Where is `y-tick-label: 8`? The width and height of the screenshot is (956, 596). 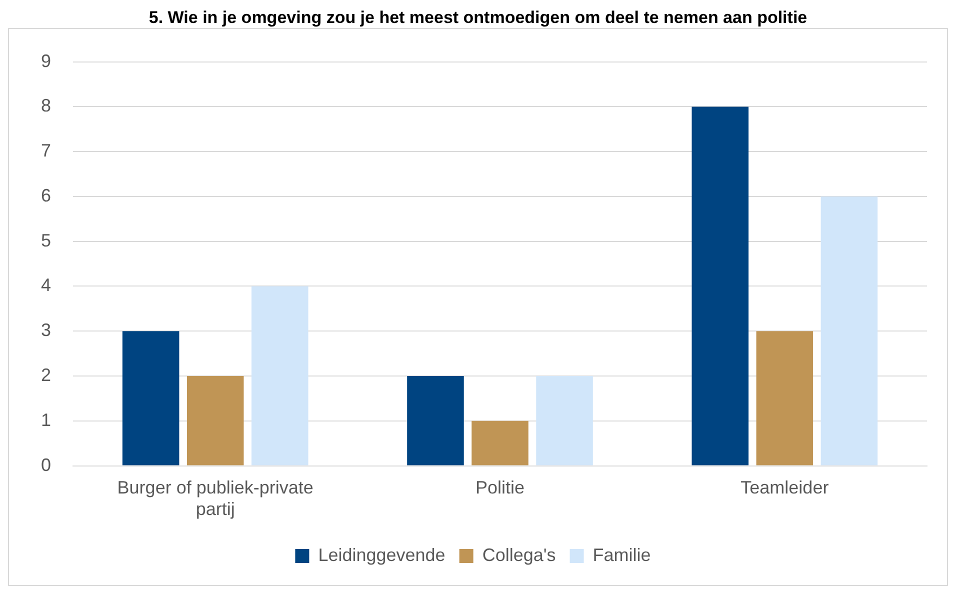
y-tick-label: 8 is located at coordinates (46, 106).